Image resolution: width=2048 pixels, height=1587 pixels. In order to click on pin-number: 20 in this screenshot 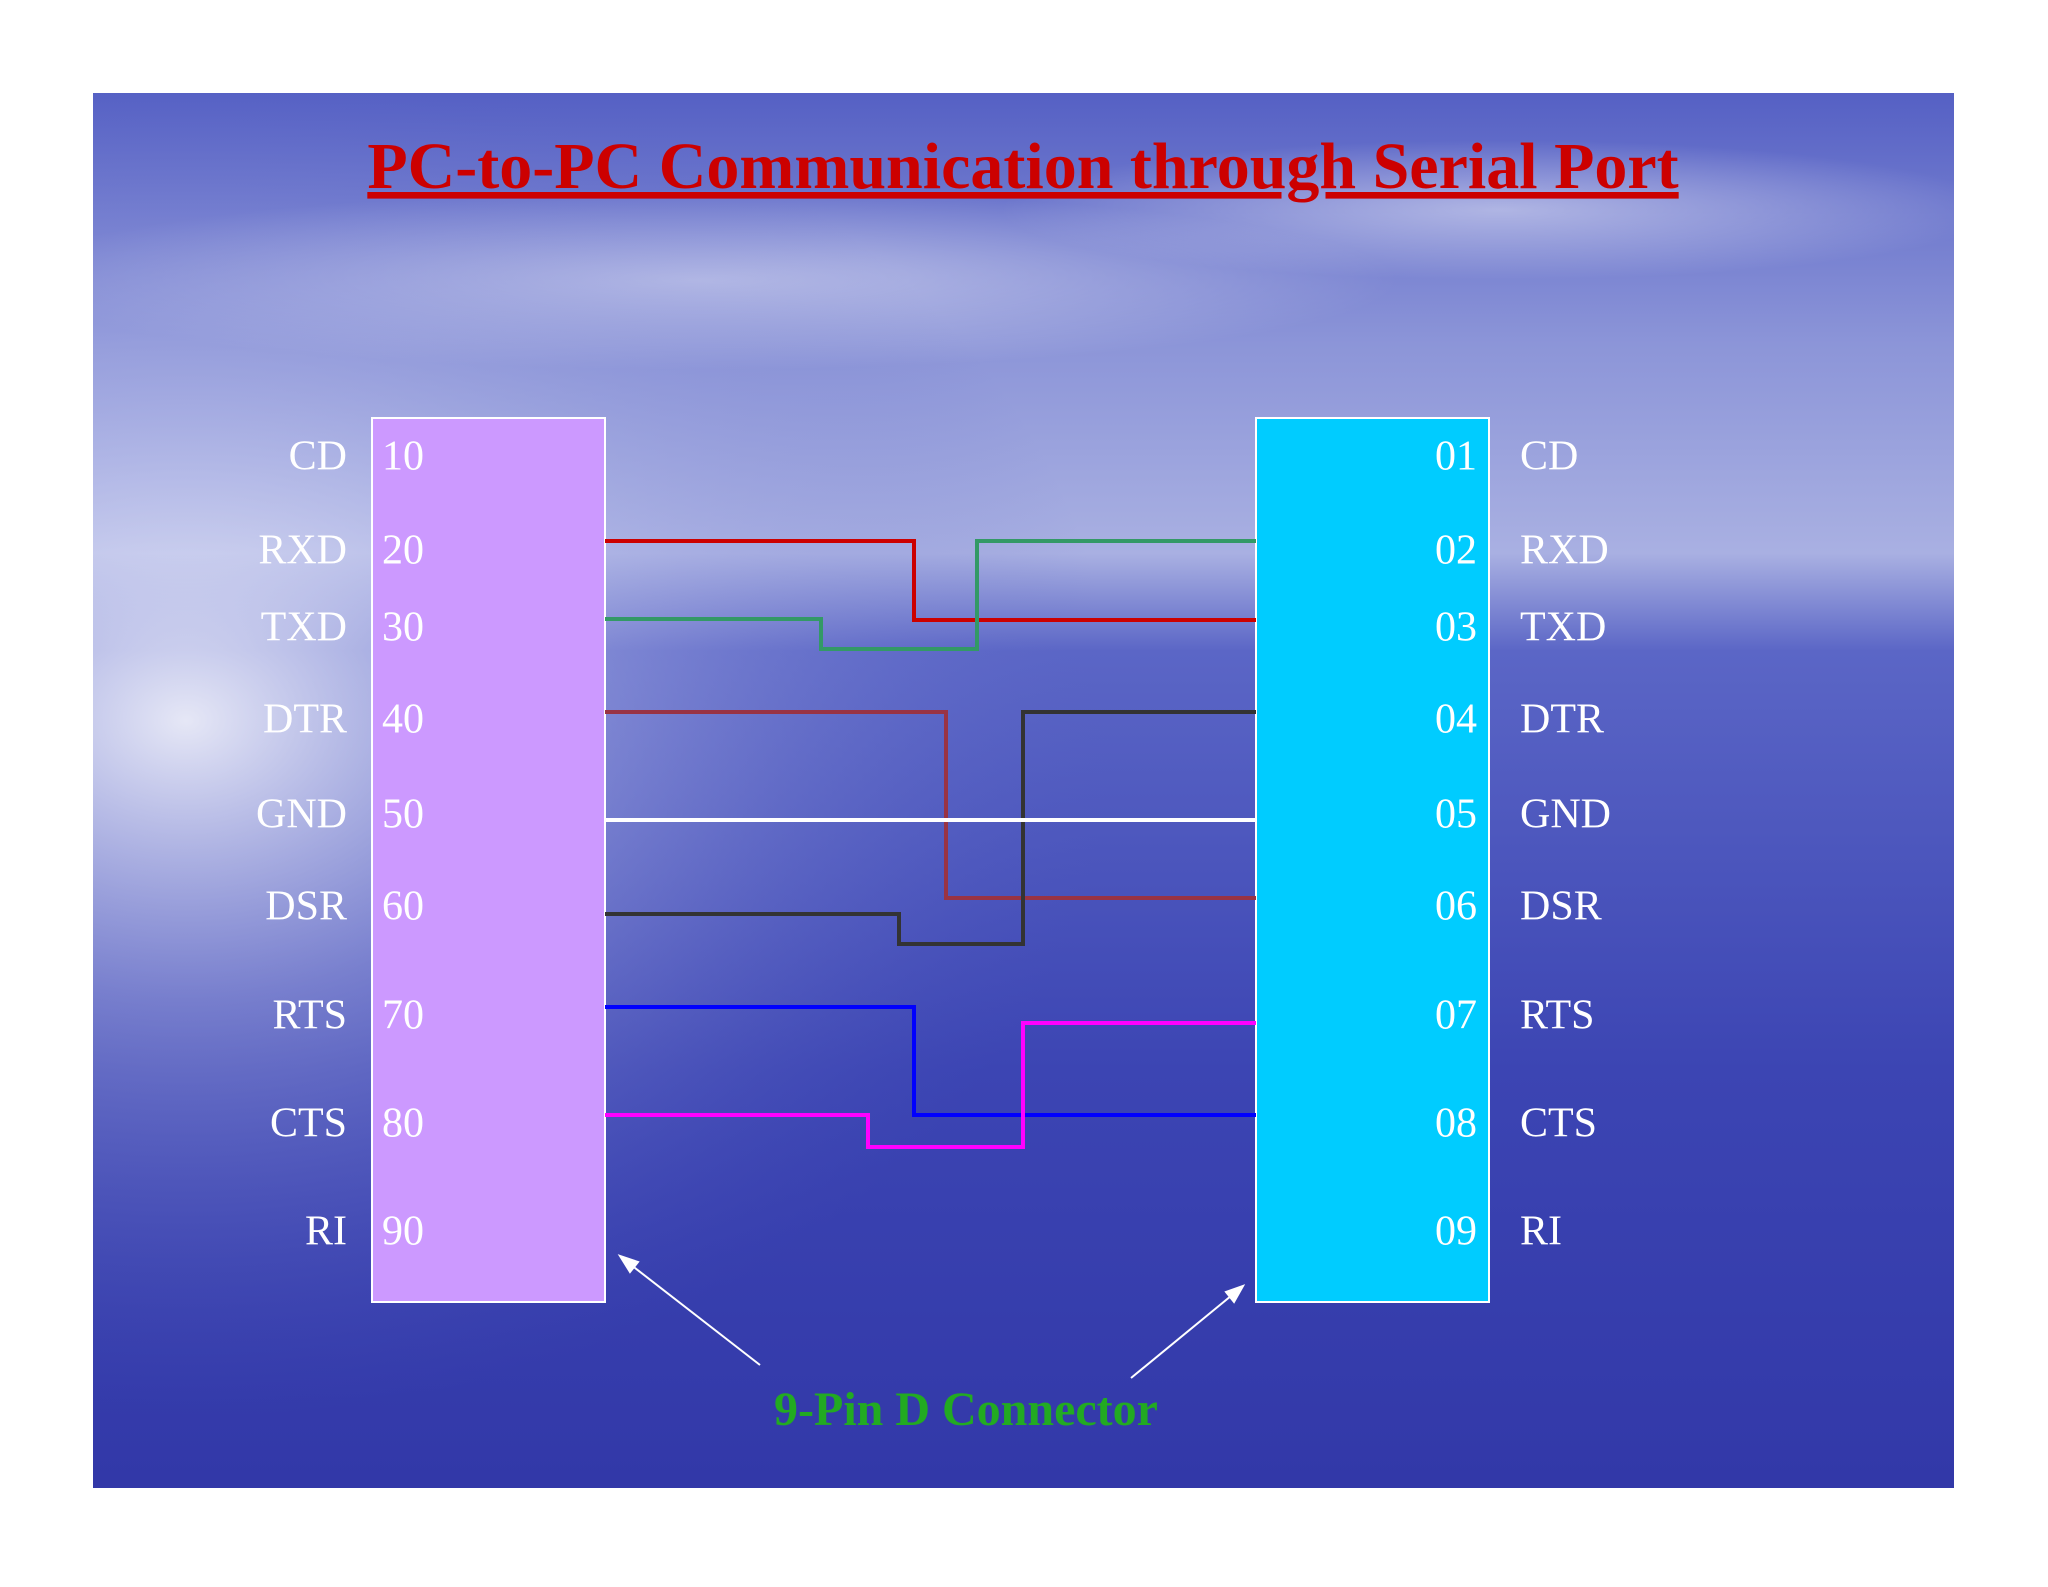, I will do `click(403, 551)`.